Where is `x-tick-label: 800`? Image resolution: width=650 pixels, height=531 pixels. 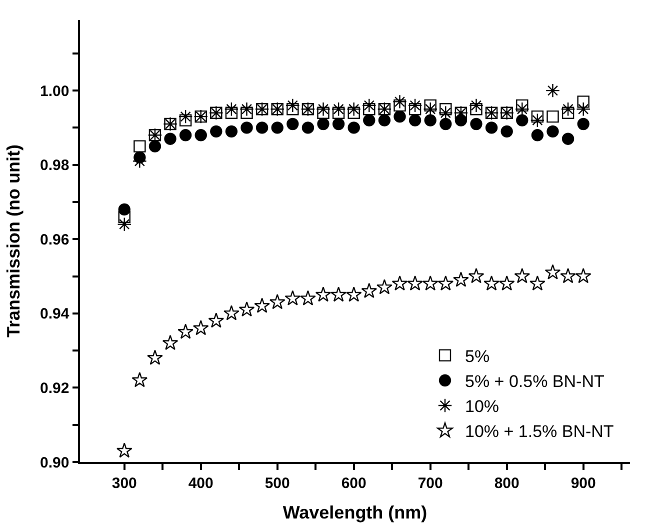 x-tick-label: 800 is located at coordinates (507, 483).